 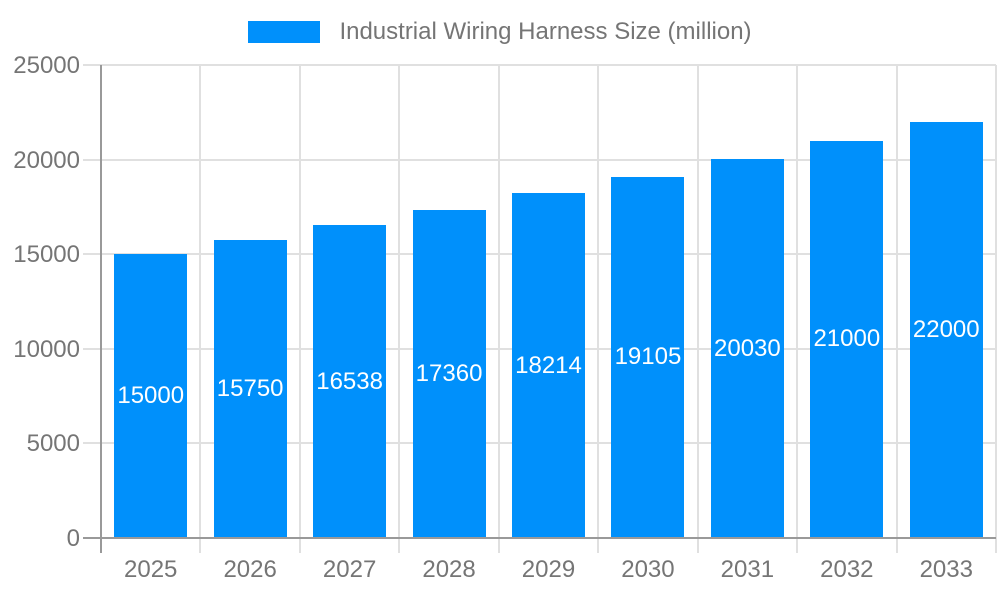 What do you see at coordinates (548, 569) in the screenshot?
I see `x-axis-tick-label: 2029` at bounding box center [548, 569].